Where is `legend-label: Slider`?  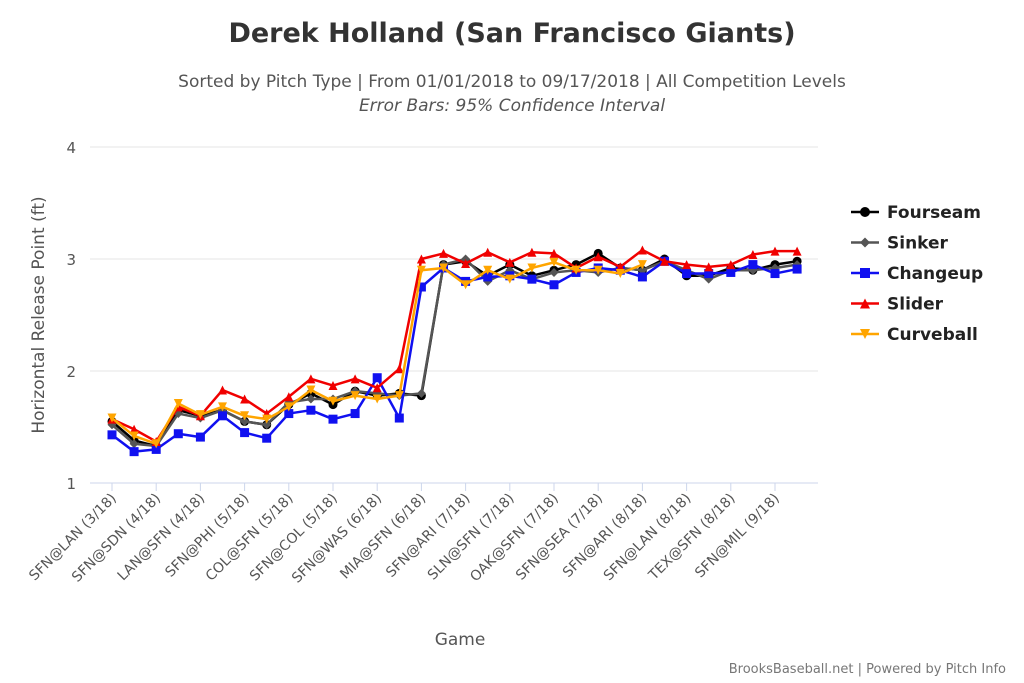
legend-label: Slider is located at coordinates (915, 305).